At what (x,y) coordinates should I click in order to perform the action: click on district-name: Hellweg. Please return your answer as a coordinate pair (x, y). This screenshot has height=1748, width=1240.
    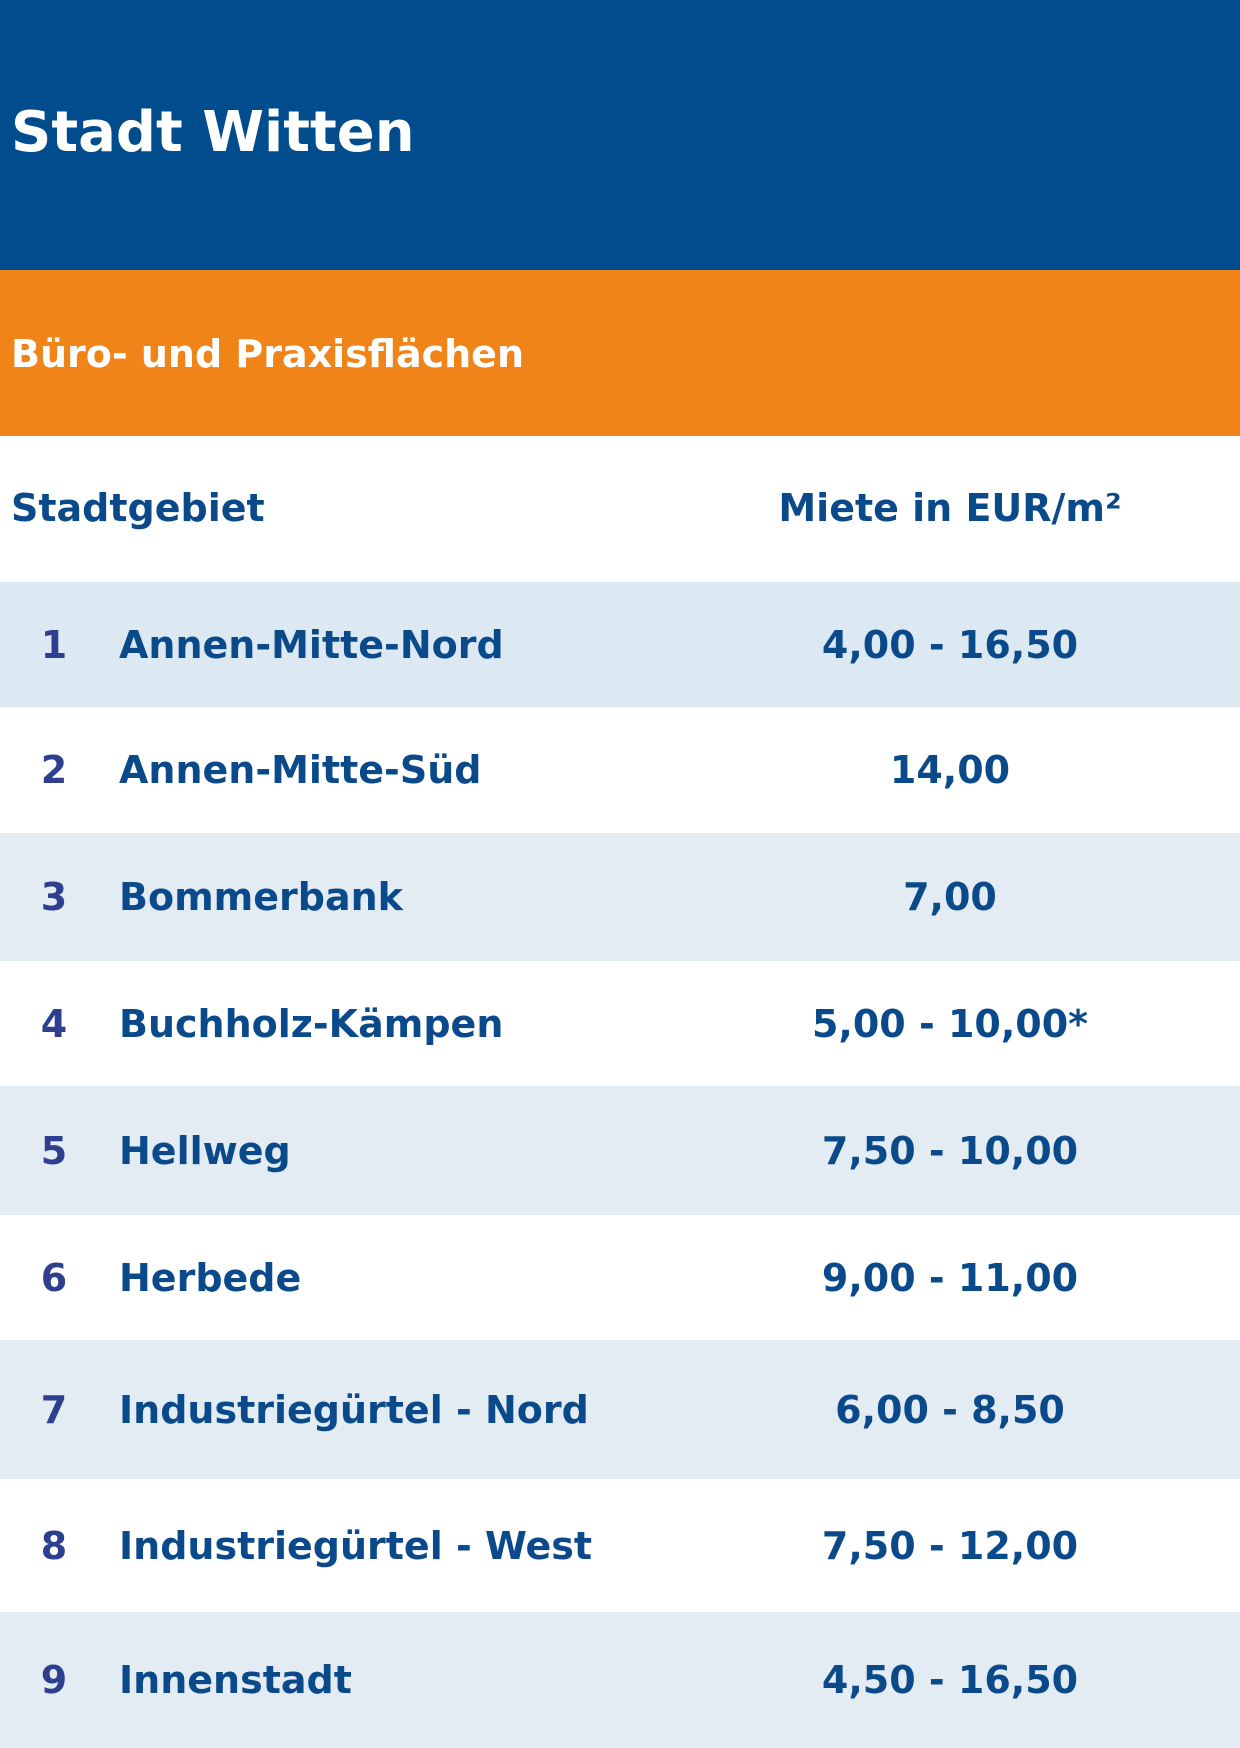
    Looking at the image, I should click on (205, 1150).